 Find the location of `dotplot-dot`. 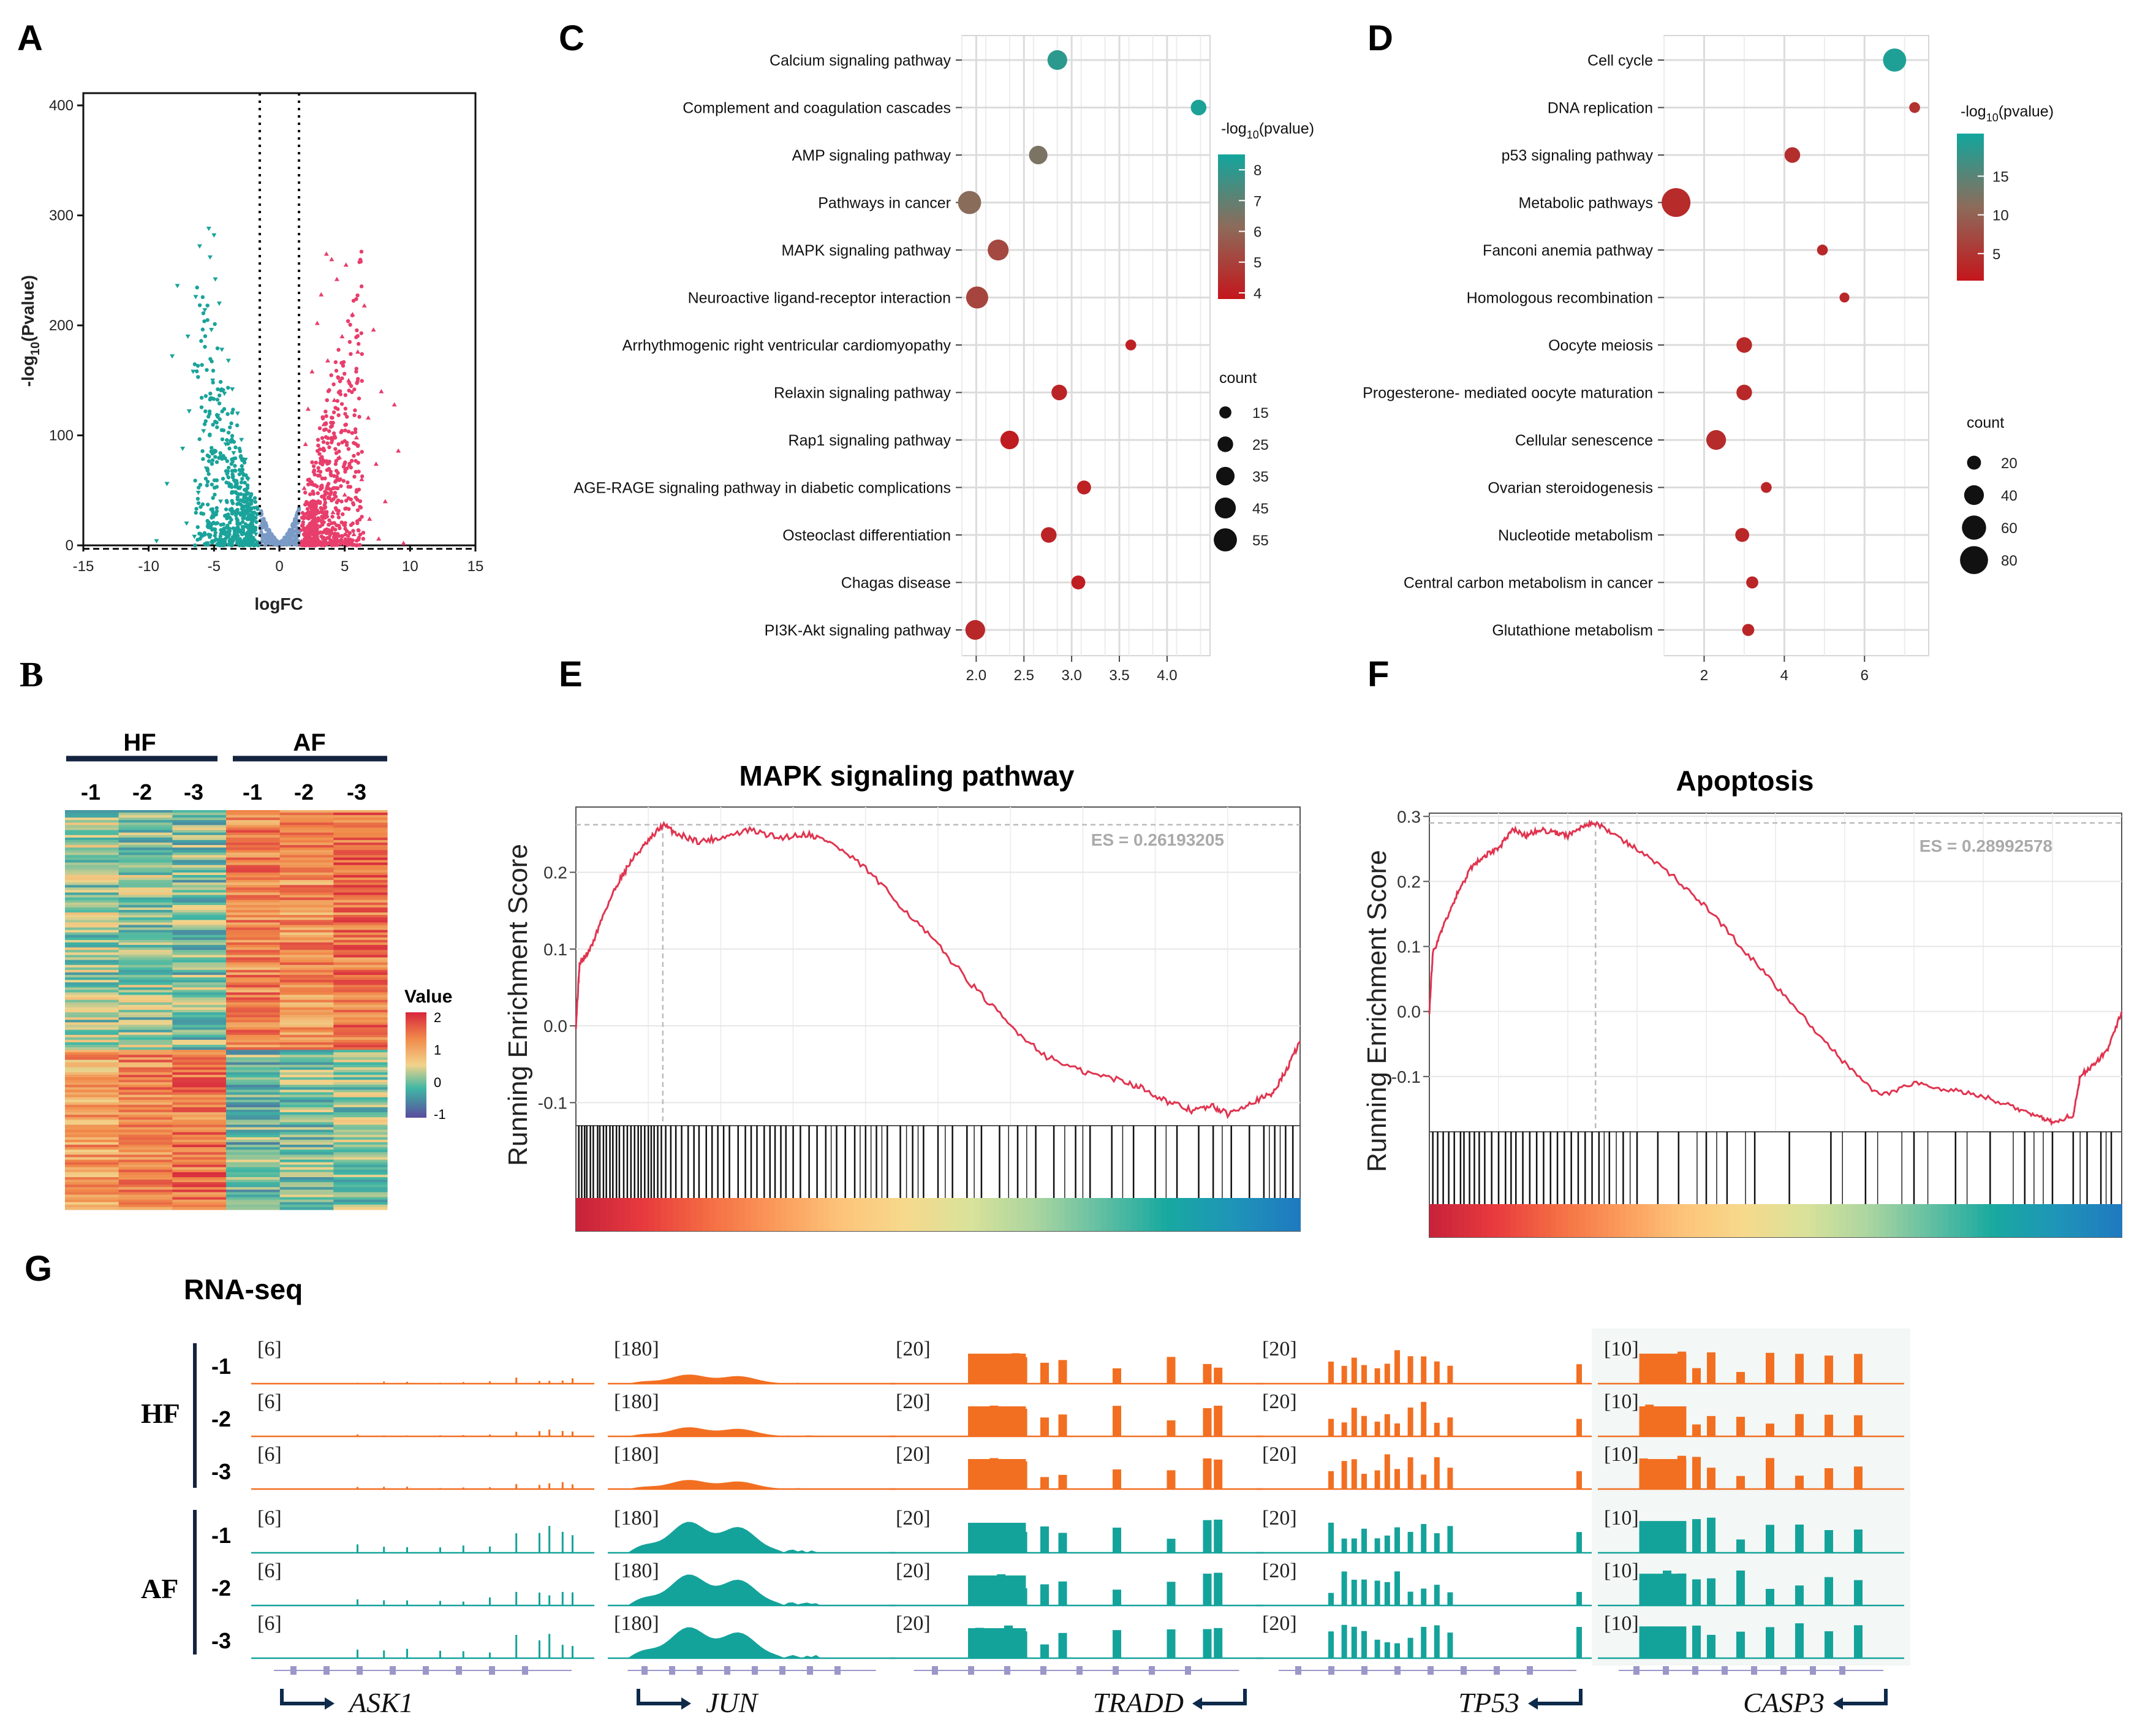

dotplot-dot is located at coordinates (1009, 440).